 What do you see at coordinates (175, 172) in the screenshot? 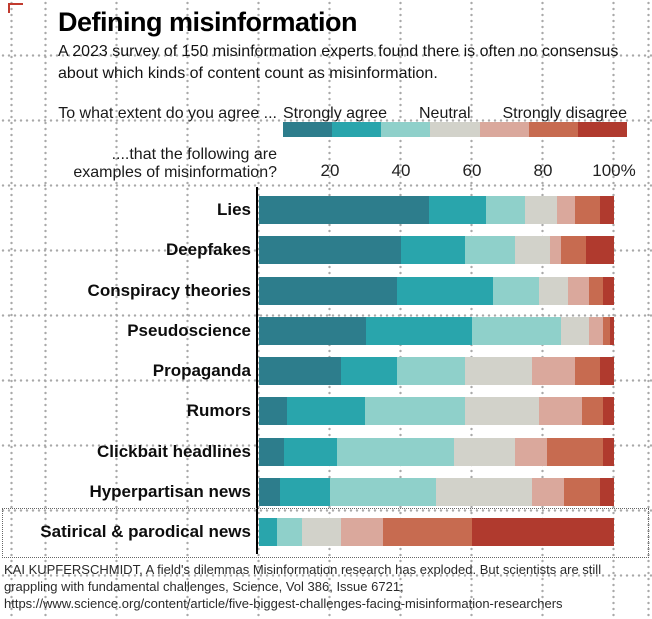
I see `axis-prompt-line2: examples of misinformation?` at bounding box center [175, 172].